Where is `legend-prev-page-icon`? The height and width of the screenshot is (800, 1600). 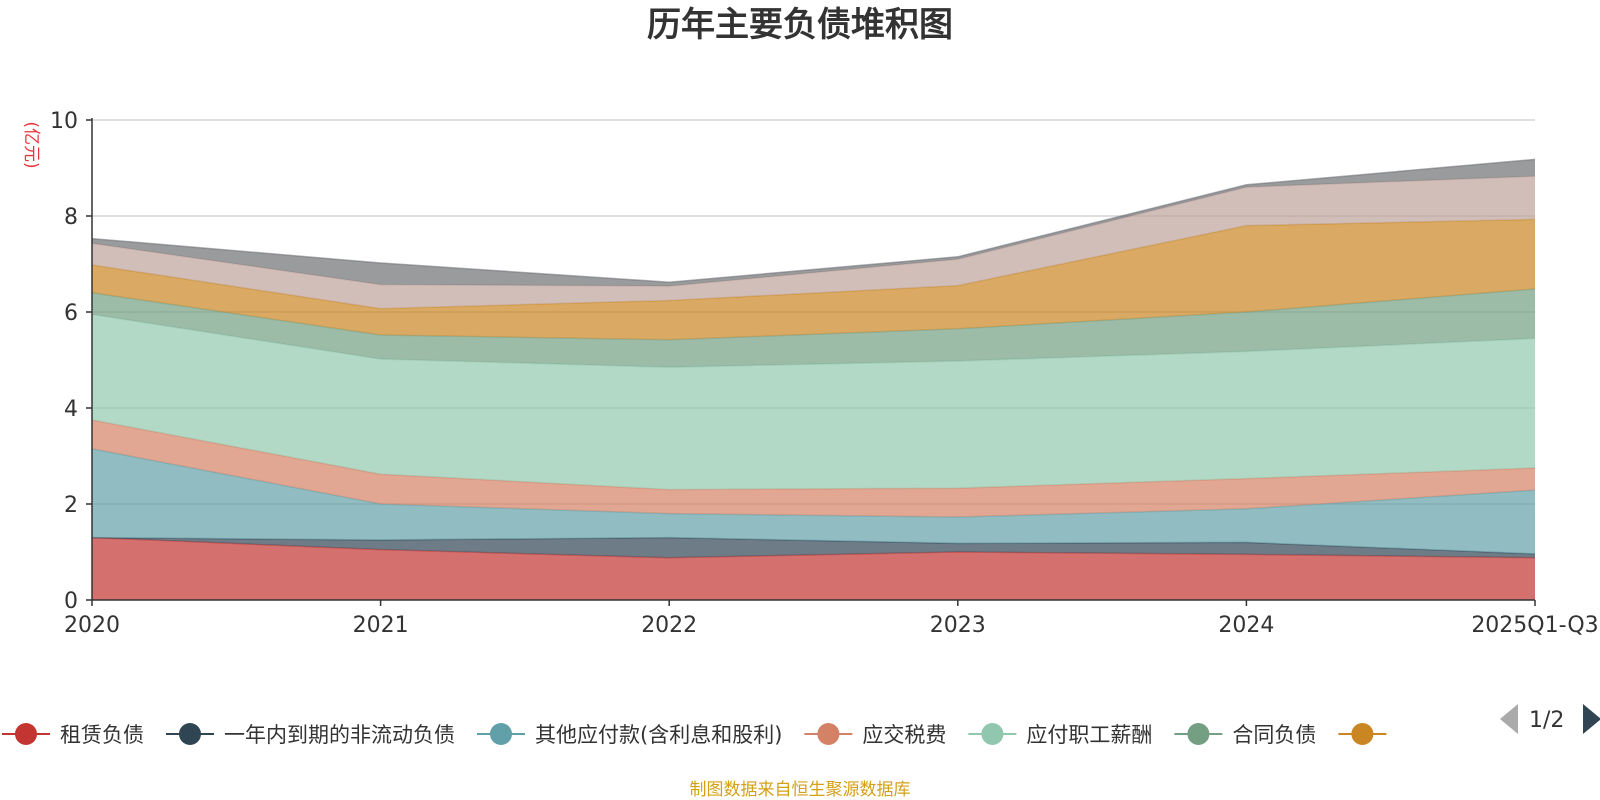 legend-prev-page-icon is located at coordinates (1509, 719).